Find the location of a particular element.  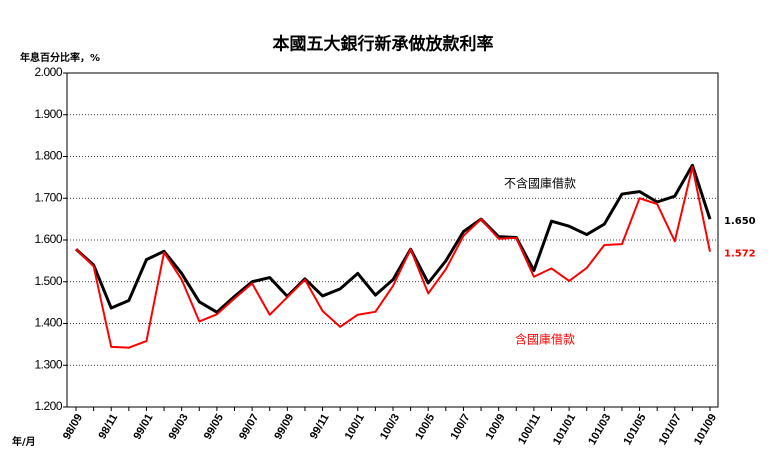

series-name: 含國庫借款 is located at coordinates (545, 339).